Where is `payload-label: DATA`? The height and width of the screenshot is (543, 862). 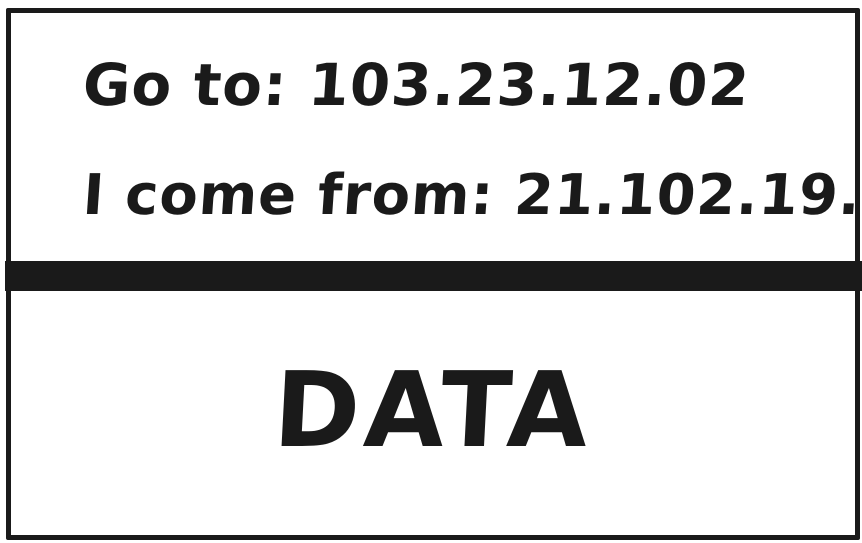
payload-label: DATA is located at coordinates (433, 410).